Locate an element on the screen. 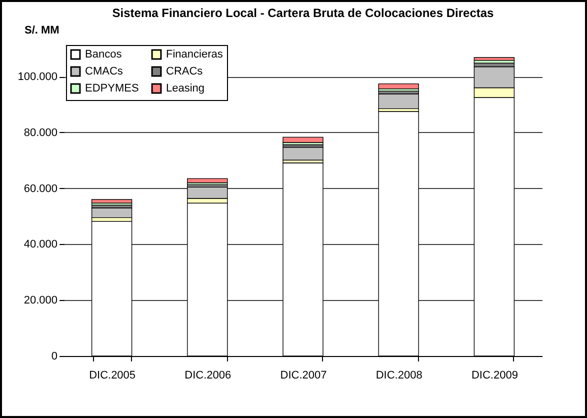 Image resolution: width=587 pixels, height=418 pixels. legend-label: Financieras is located at coordinates (195, 54).